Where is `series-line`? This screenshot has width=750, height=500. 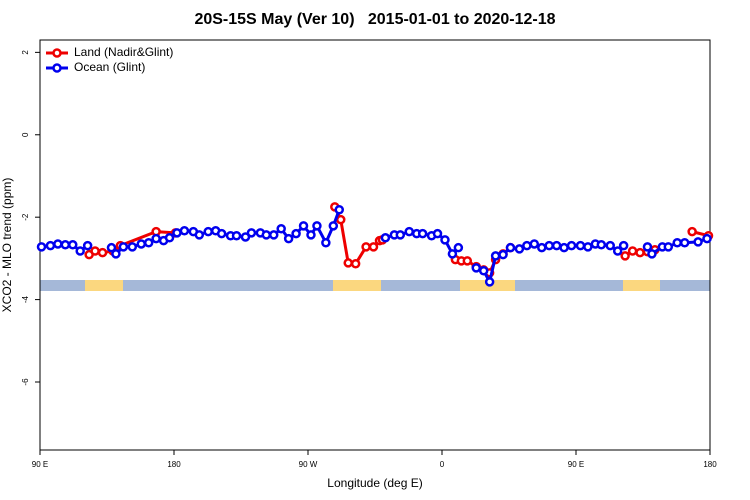 series-line is located at coordinates (398, 240).